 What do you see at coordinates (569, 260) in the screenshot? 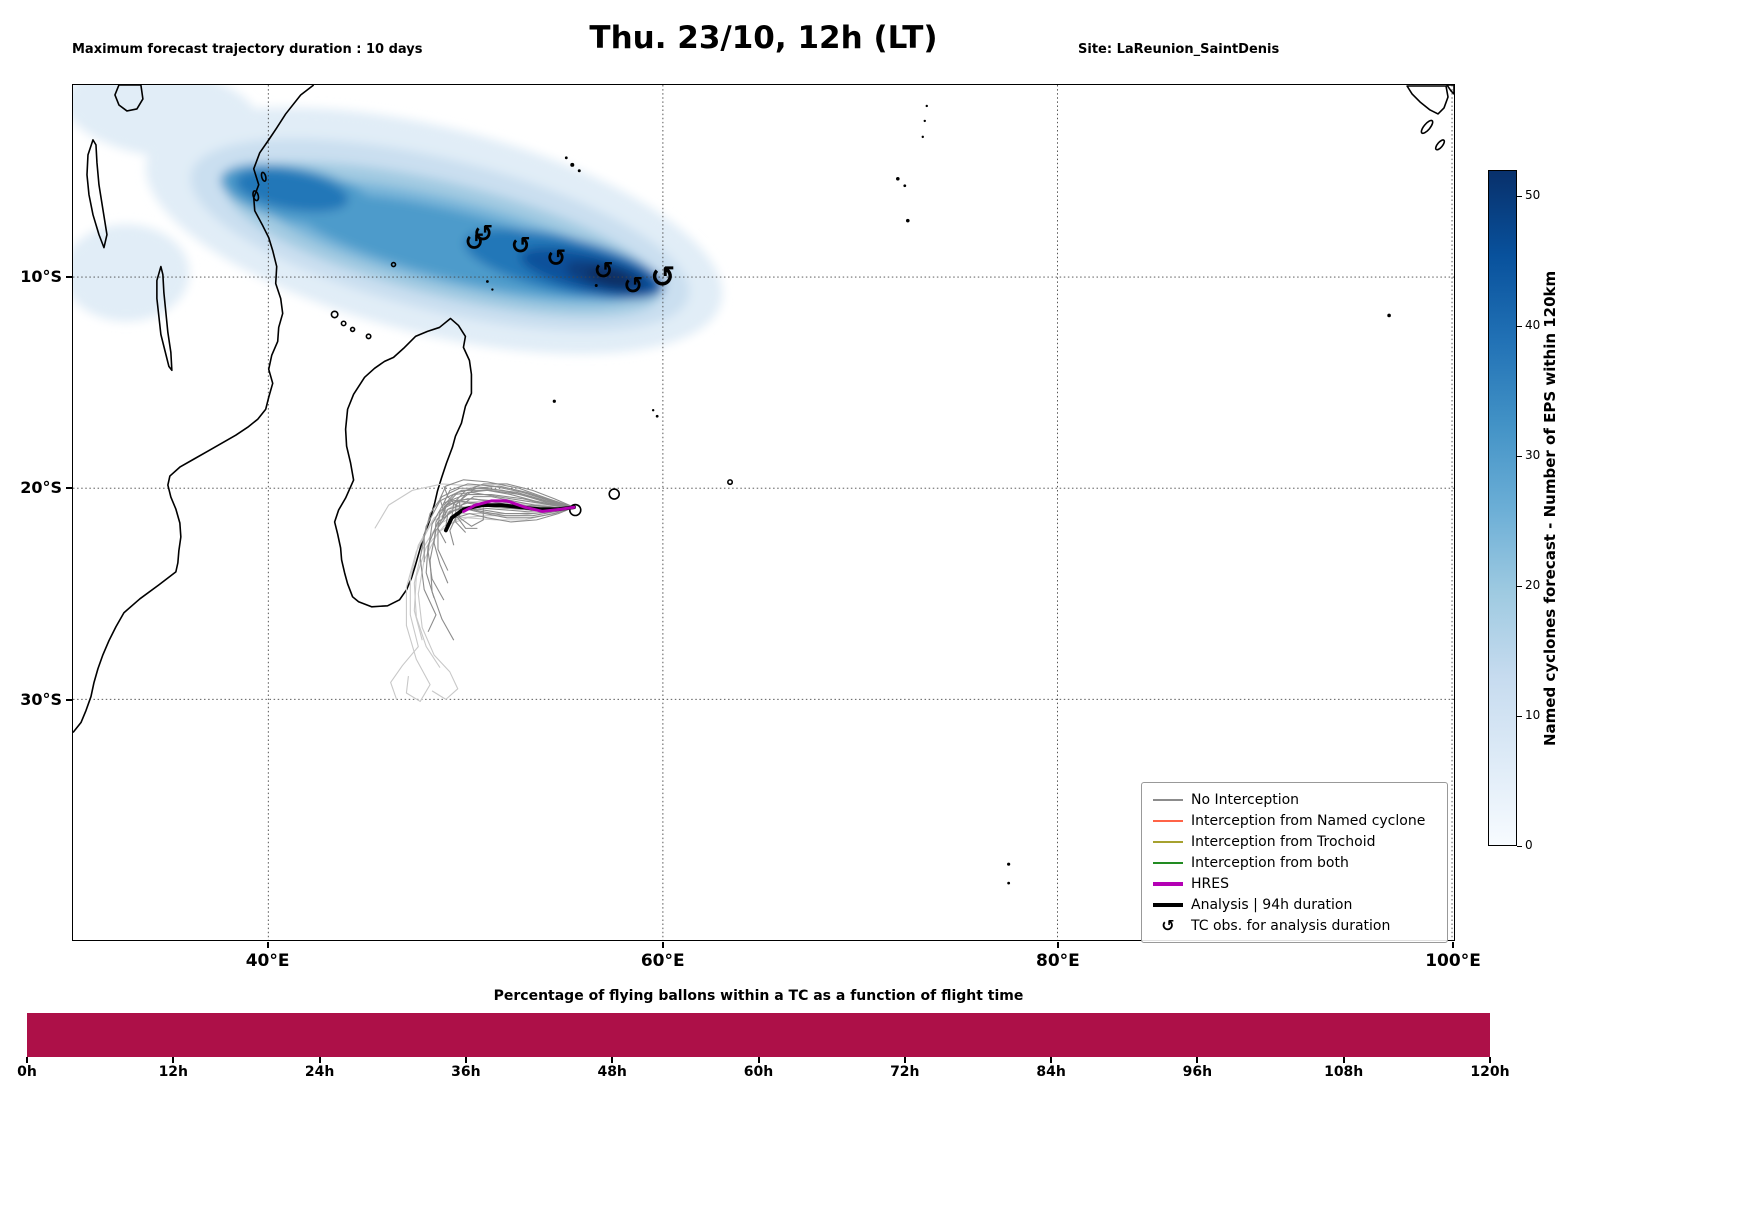
I see `tc-observation-markers: ↺↺ ↺ ↺ ↺↺ ↺` at bounding box center [569, 260].